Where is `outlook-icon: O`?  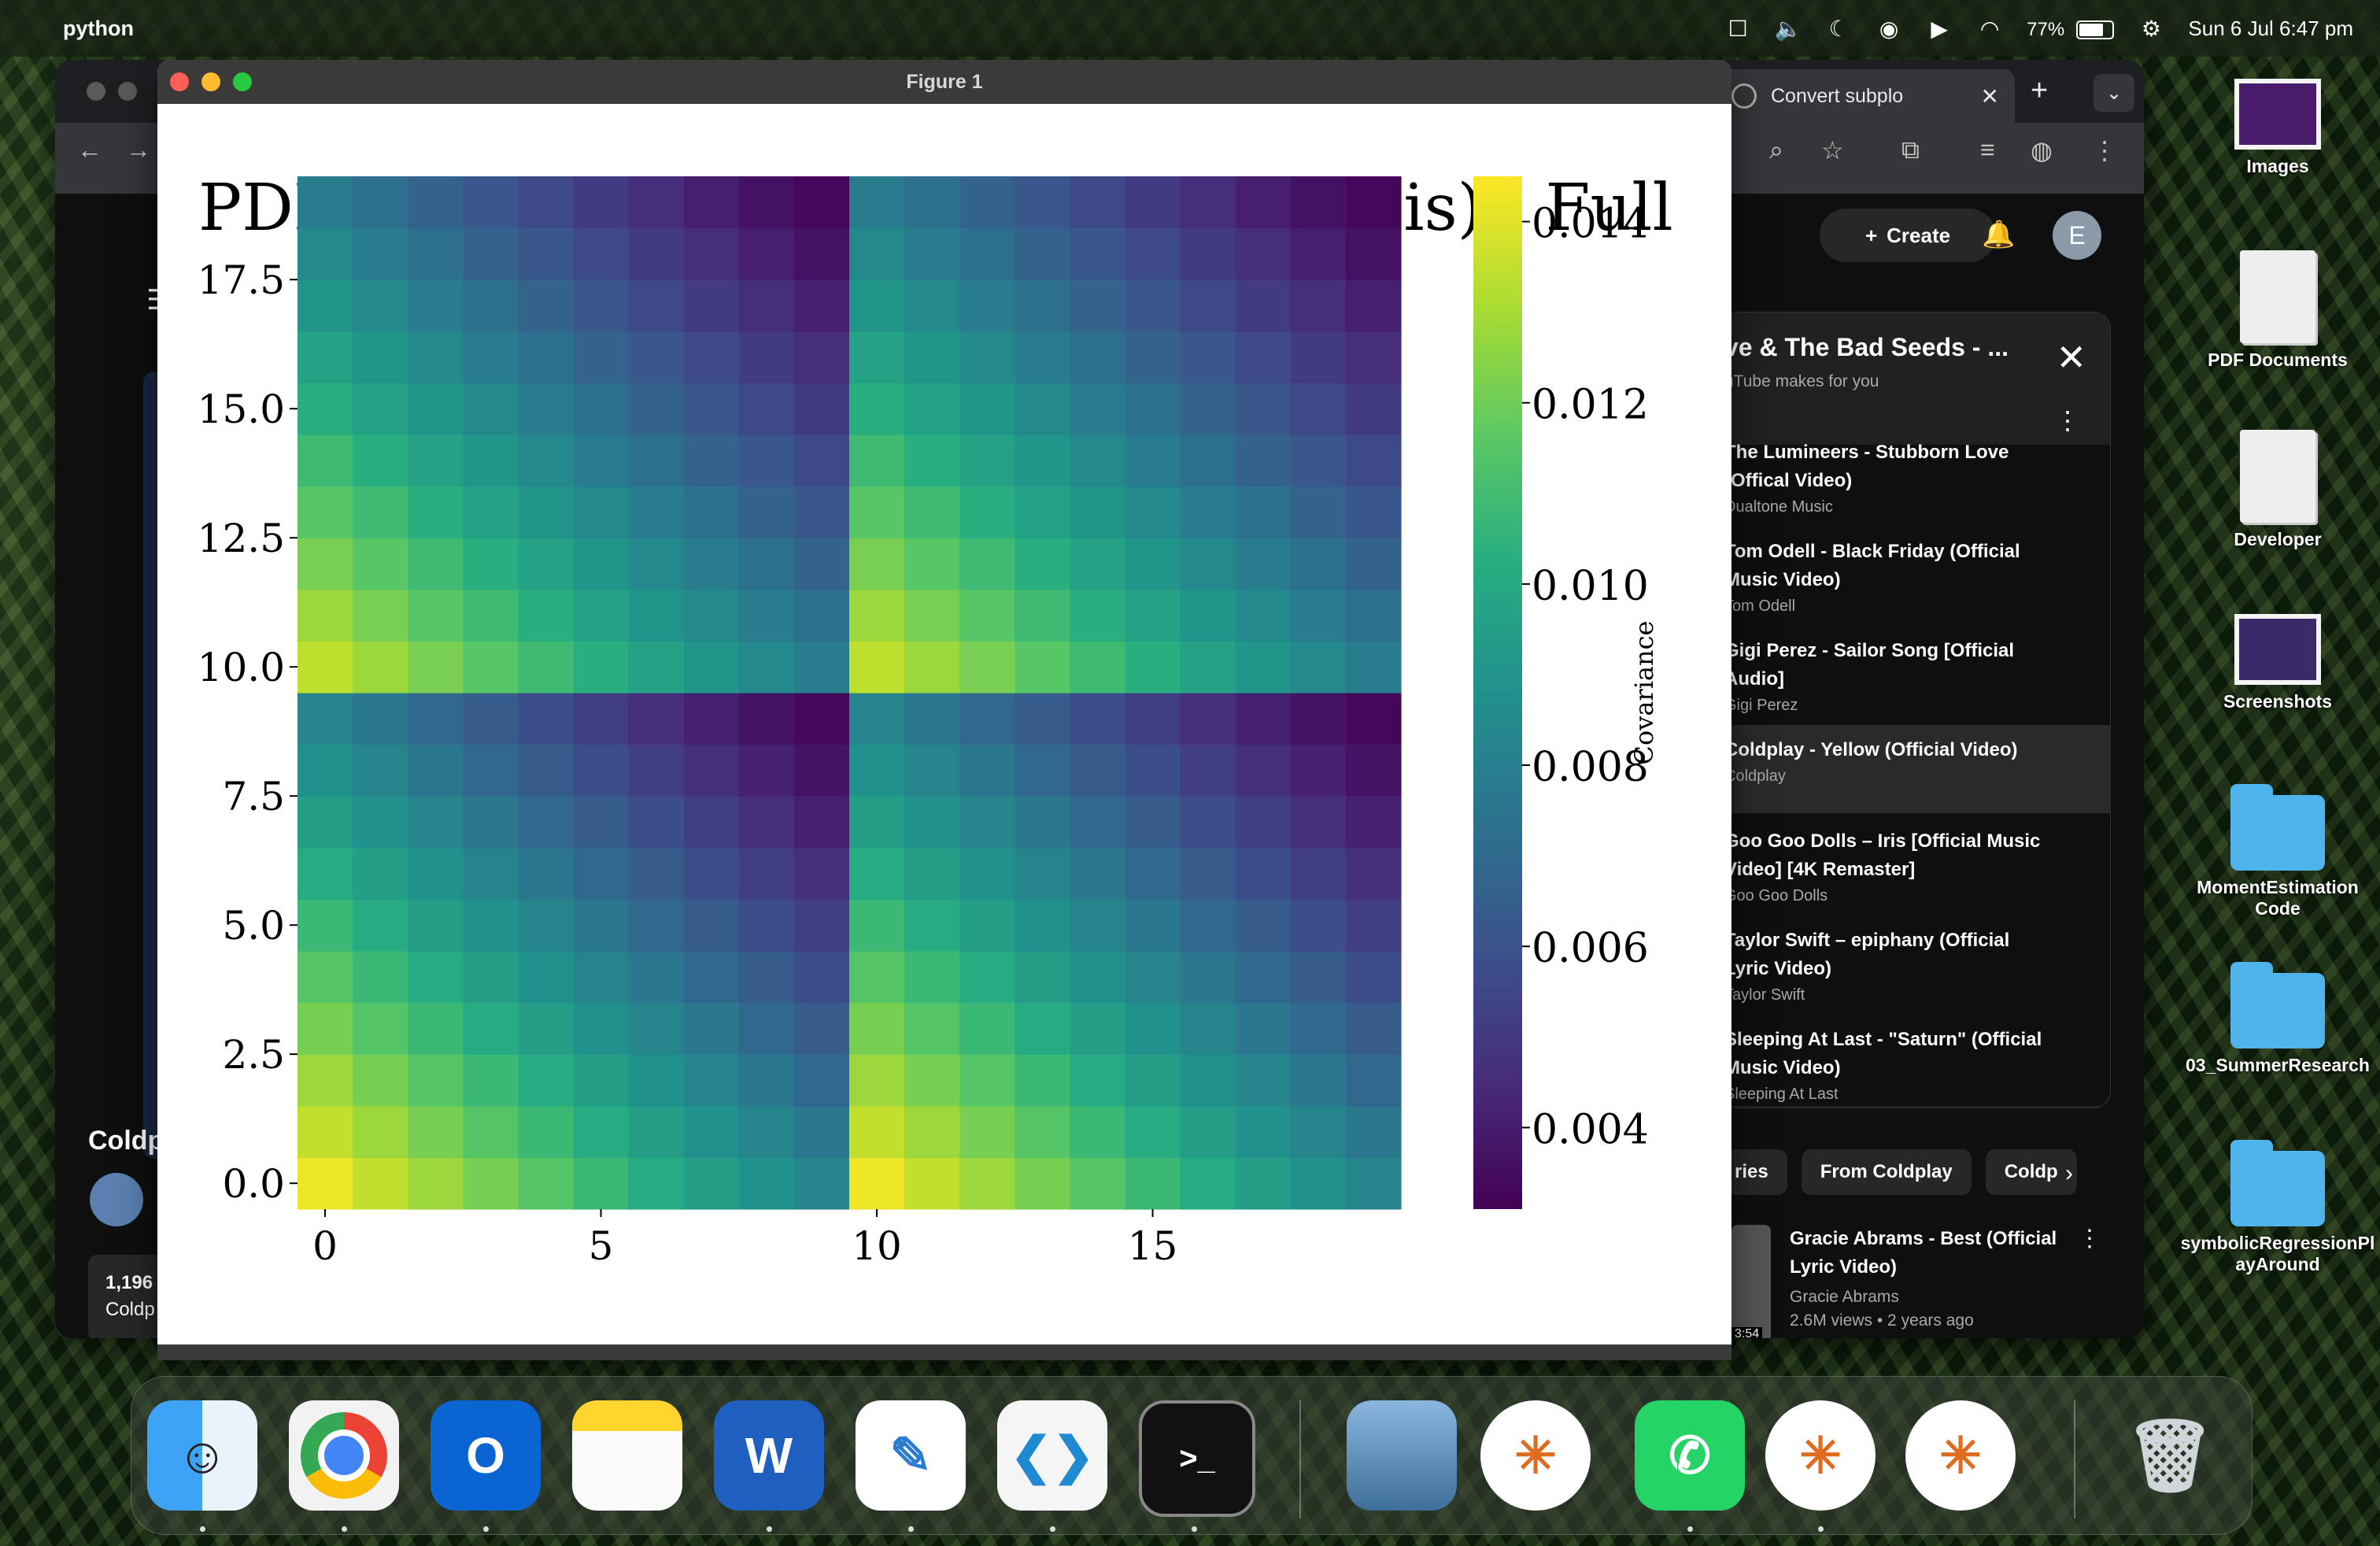 outlook-icon: O is located at coordinates (486, 1456).